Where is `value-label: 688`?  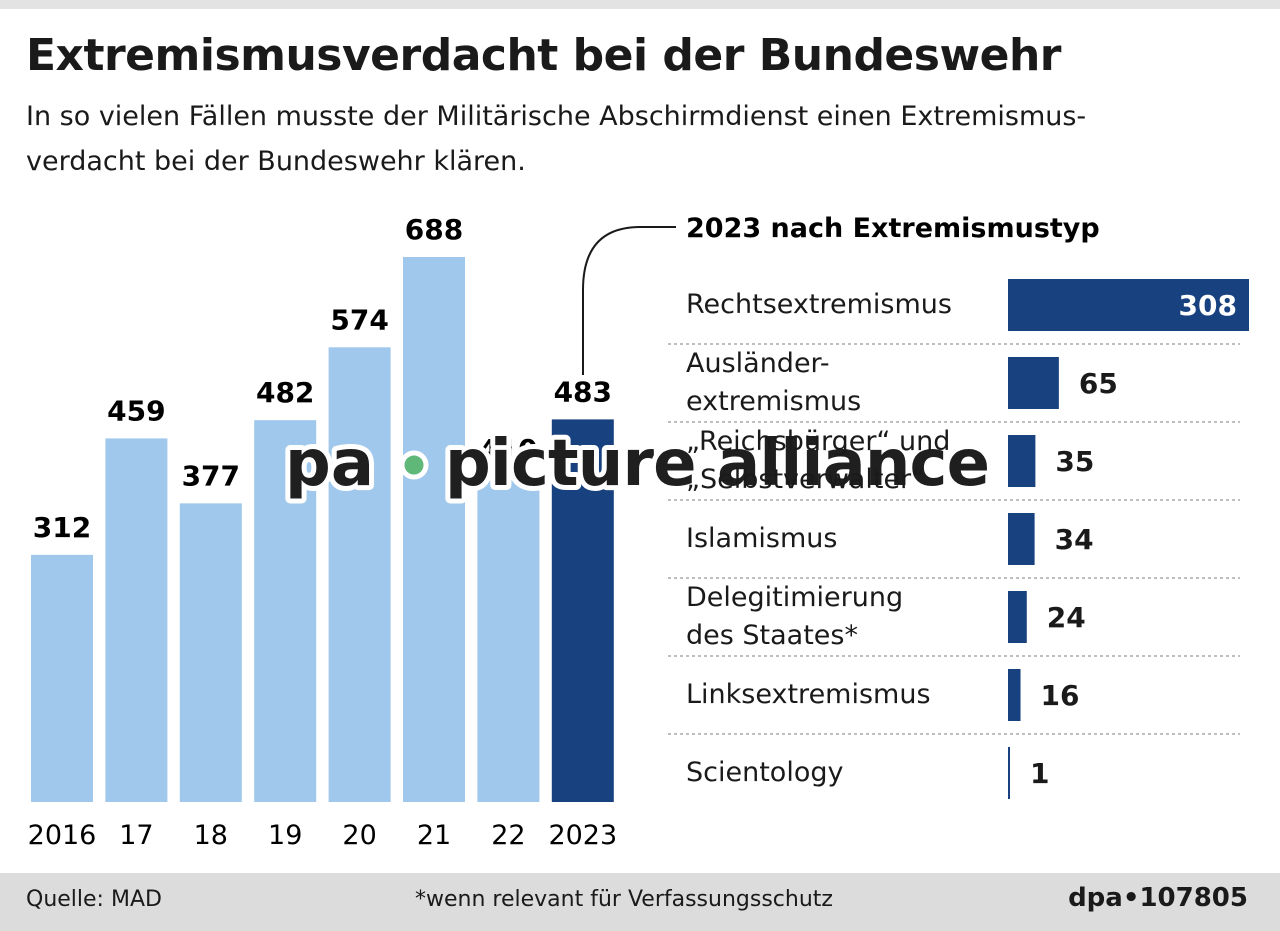
value-label: 688 is located at coordinates (434, 229).